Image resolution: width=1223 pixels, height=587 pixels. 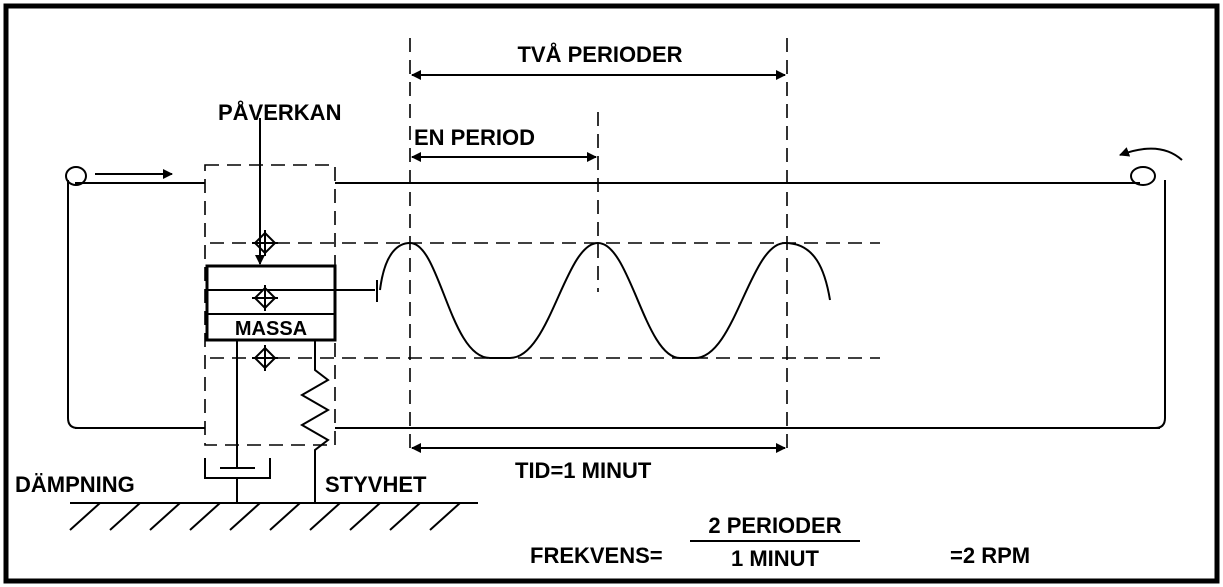 What do you see at coordinates (75, 484) in the screenshot?
I see `label: DÄMPNING` at bounding box center [75, 484].